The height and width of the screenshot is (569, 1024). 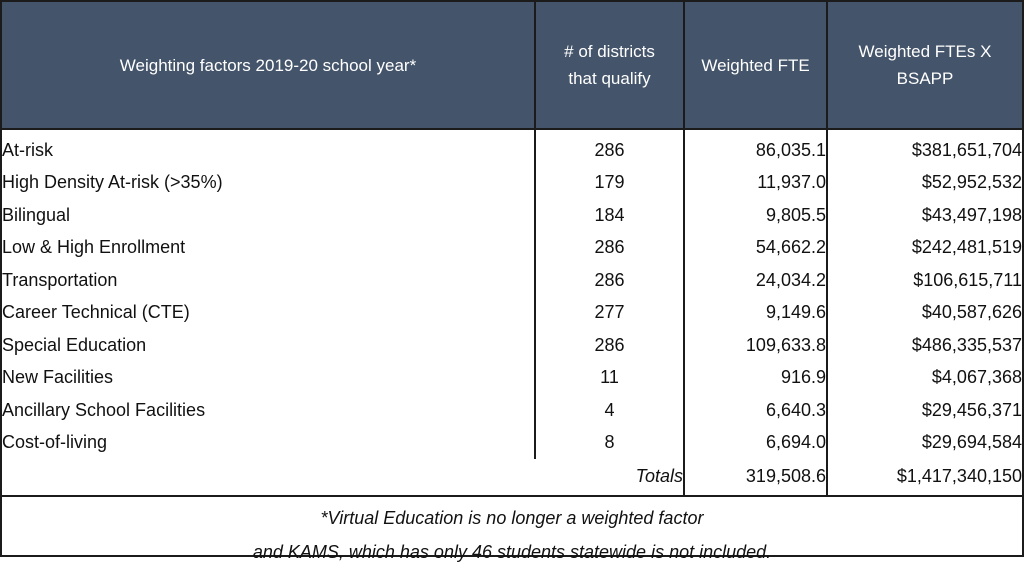 I want to click on table-row: New Facilities 11 916.9 $4,067,368, so click(x=512, y=377).